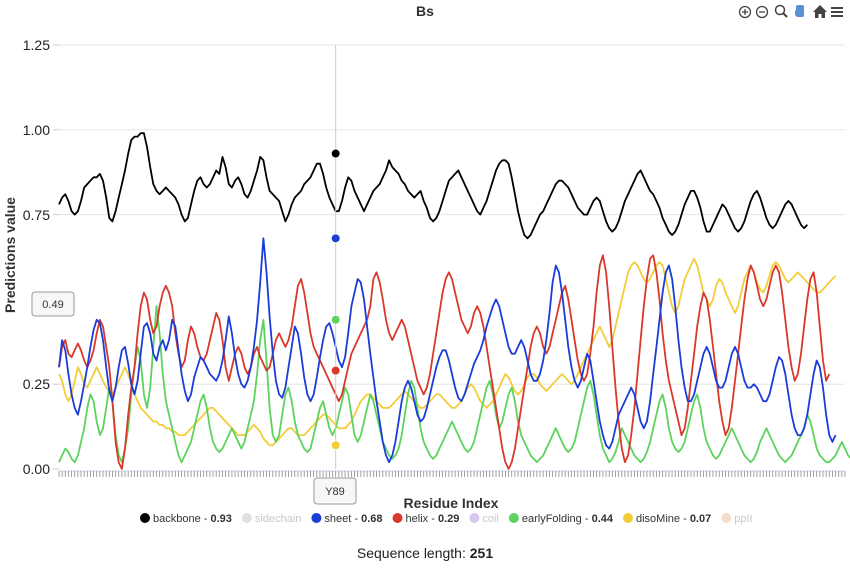 The image size is (850, 568). I want to click on y-crosshair-label: 0.49, so click(53, 304).